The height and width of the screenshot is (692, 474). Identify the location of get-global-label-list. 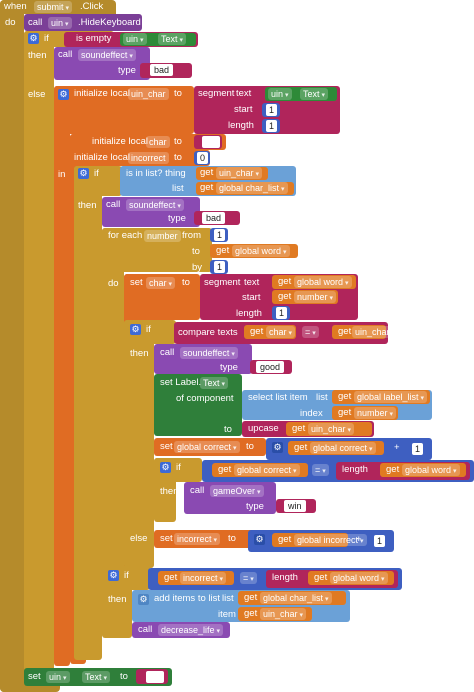
(381, 397).